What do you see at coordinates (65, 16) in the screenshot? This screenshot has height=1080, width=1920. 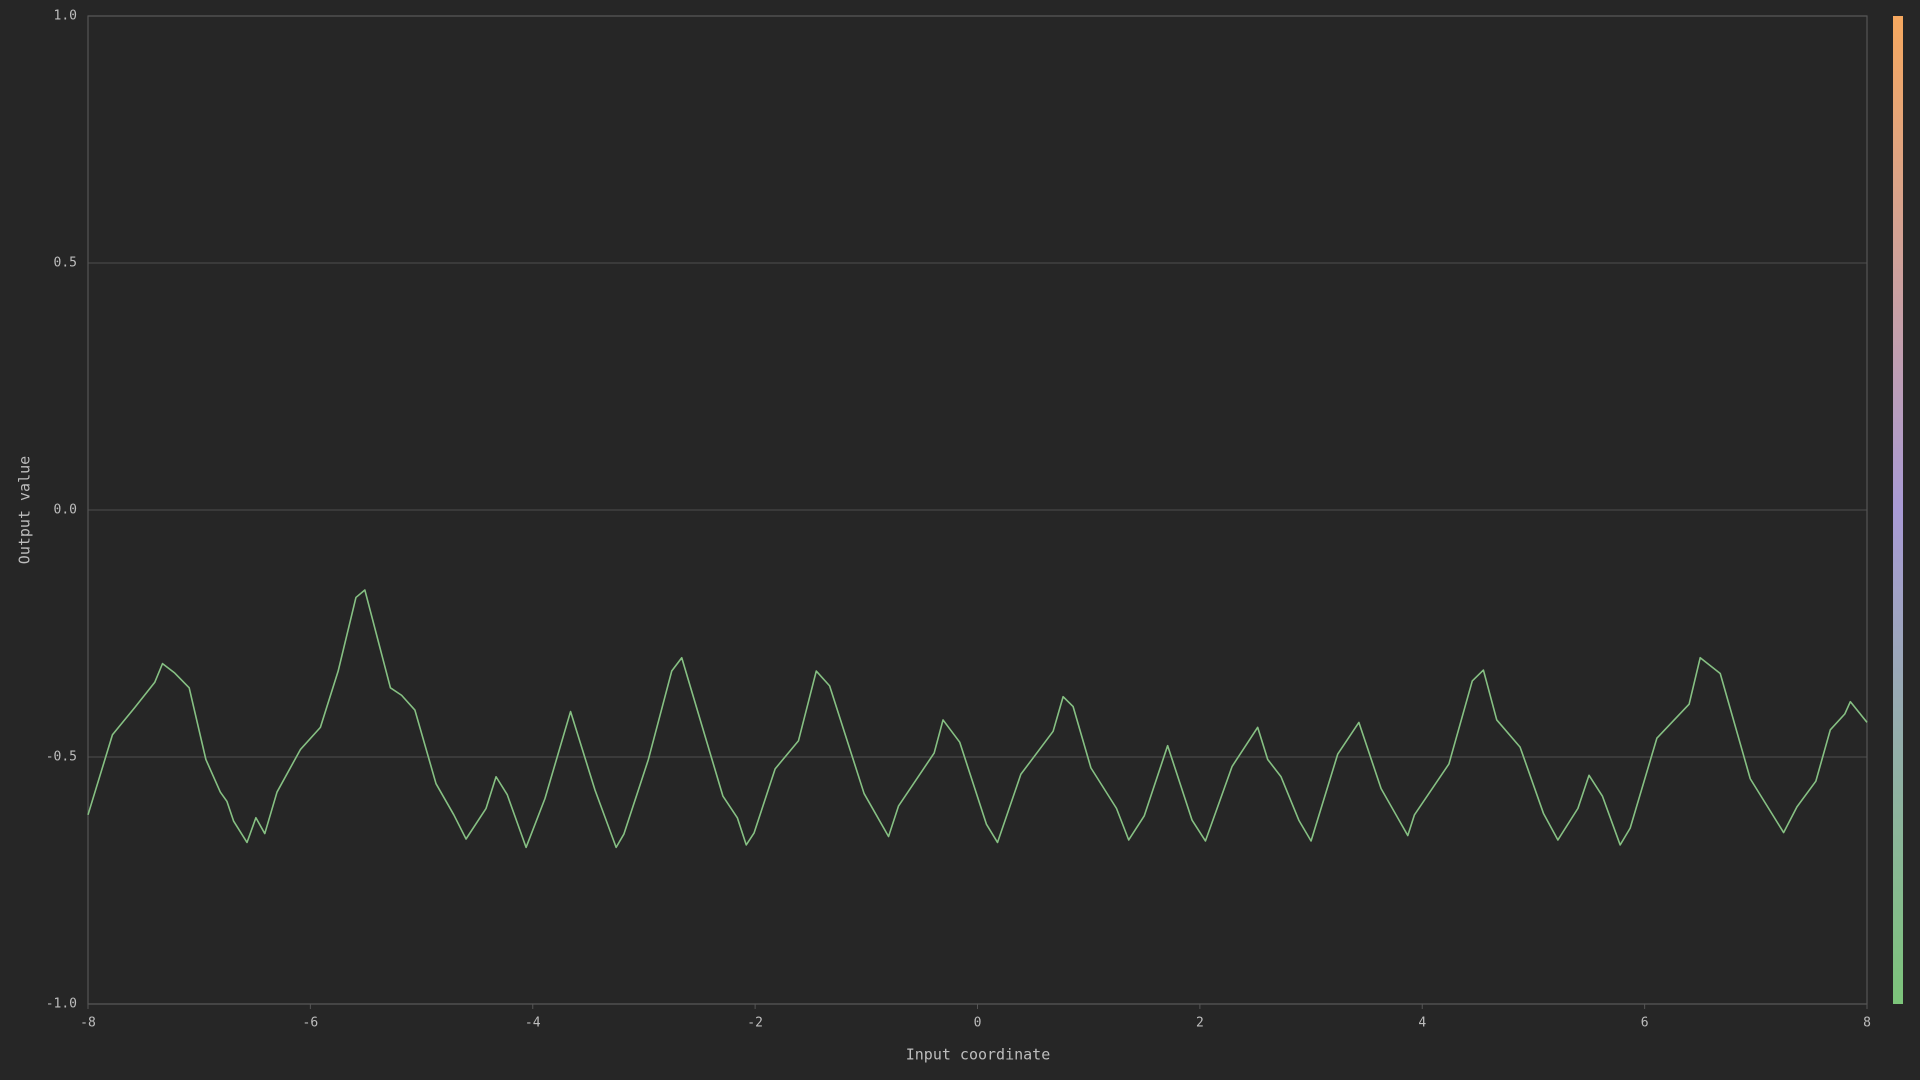 I see `y-tick-label: 1.0` at bounding box center [65, 16].